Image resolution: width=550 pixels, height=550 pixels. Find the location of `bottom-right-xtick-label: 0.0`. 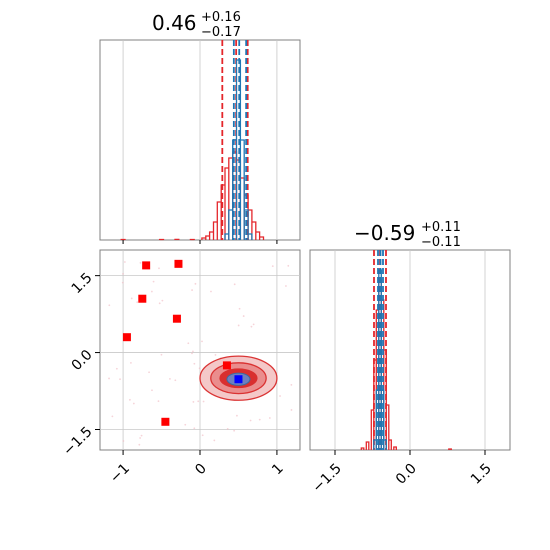

bottom-right-xtick-label: 0.0 is located at coordinates (406, 474).